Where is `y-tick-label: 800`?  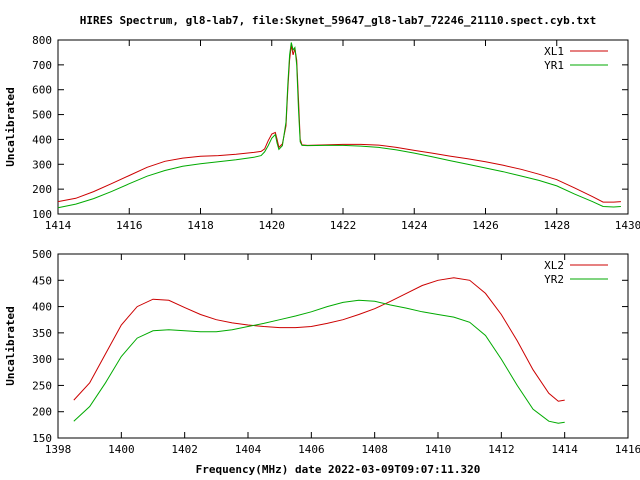 y-tick-label: 800 is located at coordinates (42, 40).